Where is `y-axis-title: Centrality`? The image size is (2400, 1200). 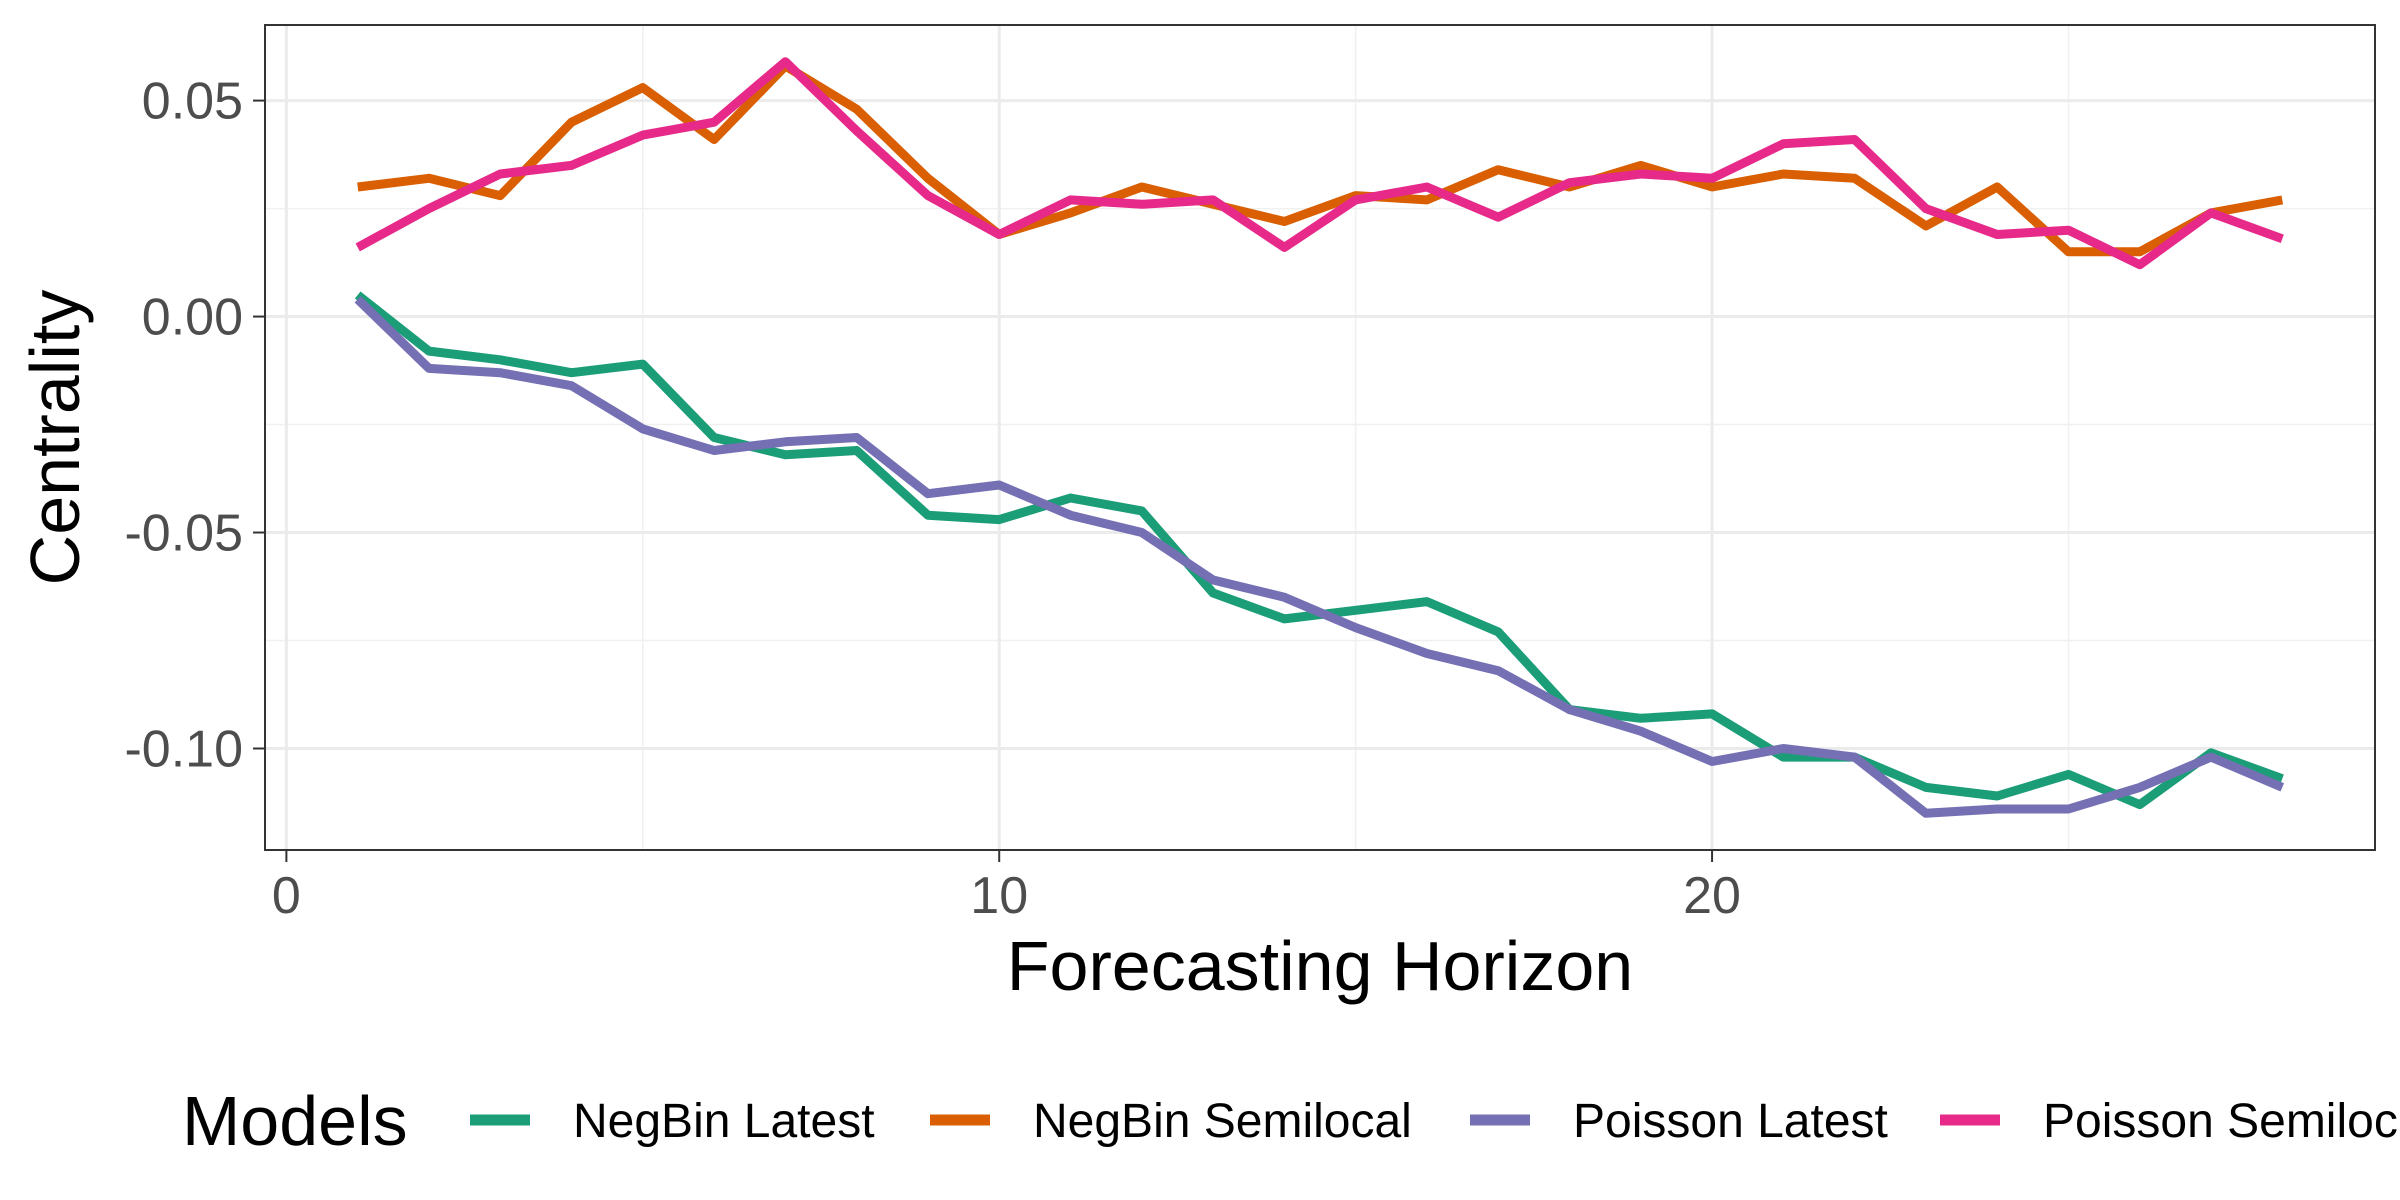
y-axis-title: Centrality is located at coordinates (55, 438).